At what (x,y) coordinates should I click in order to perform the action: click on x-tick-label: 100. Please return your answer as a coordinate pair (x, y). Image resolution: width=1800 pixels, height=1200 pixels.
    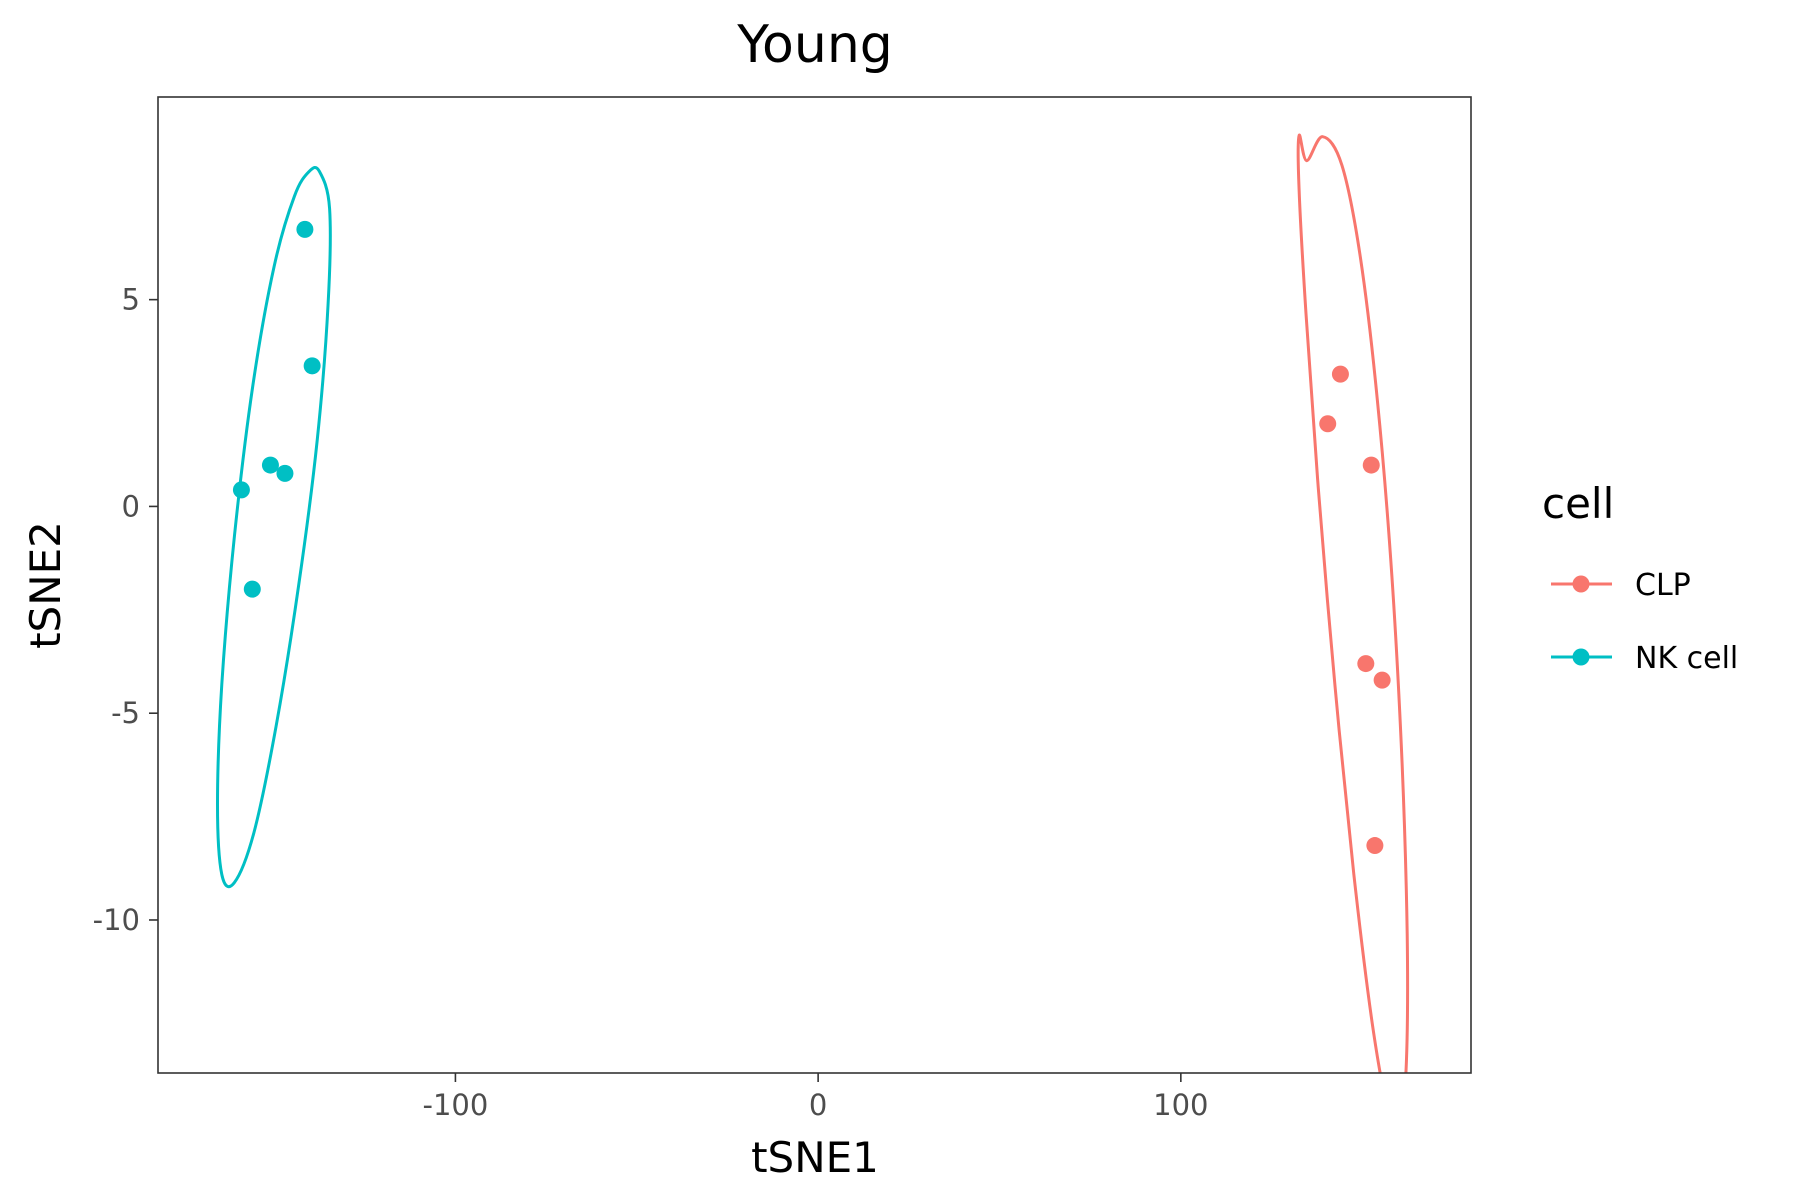
    Looking at the image, I should click on (1180, 1105).